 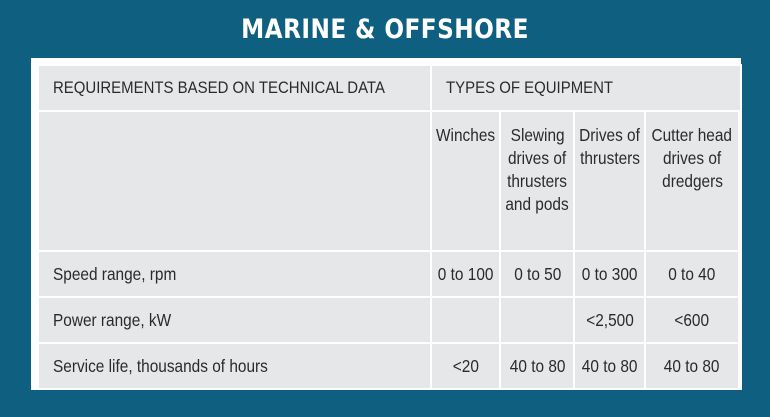 I want to click on table-cell: 0 to 300, so click(x=610, y=274).